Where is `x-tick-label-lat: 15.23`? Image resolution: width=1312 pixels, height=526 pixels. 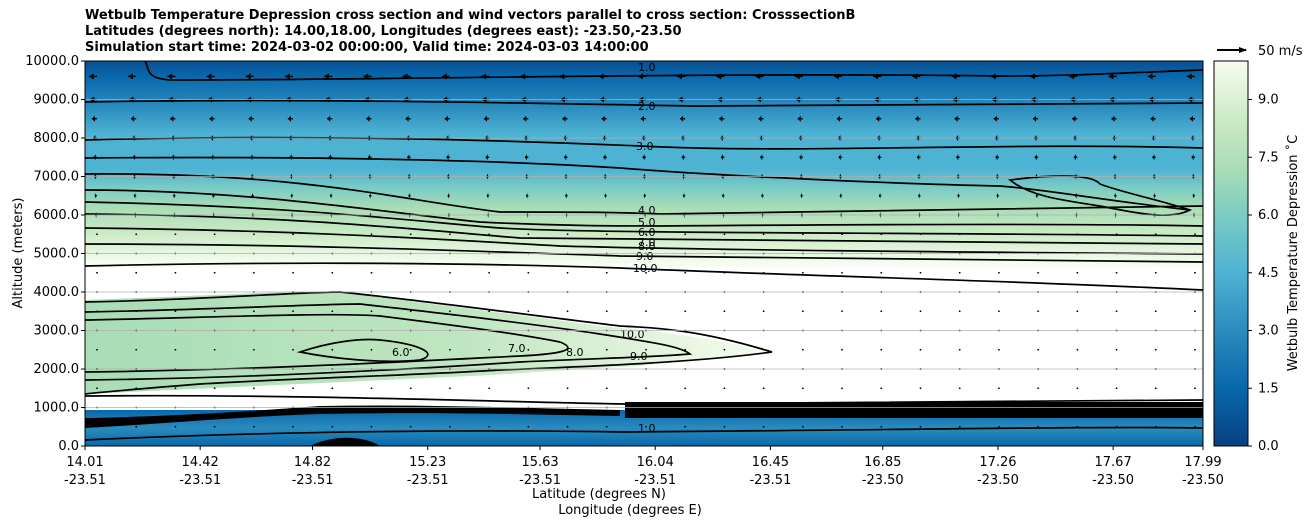
x-tick-label-lat: 15.23 is located at coordinates (427, 462).